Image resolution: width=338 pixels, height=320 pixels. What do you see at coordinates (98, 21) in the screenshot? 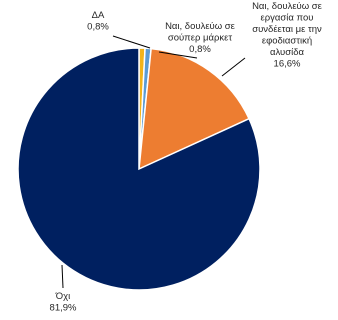
I see `data-label-1: ΔΑ 0,8%` at bounding box center [98, 21].